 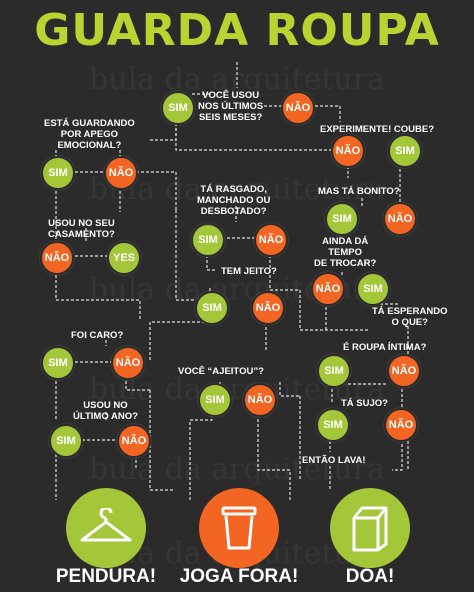 What do you see at coordinates (215, 400) in the screenshot?
I see `answer-yes-adjusted: SIM` at bounding box center [215, 400].